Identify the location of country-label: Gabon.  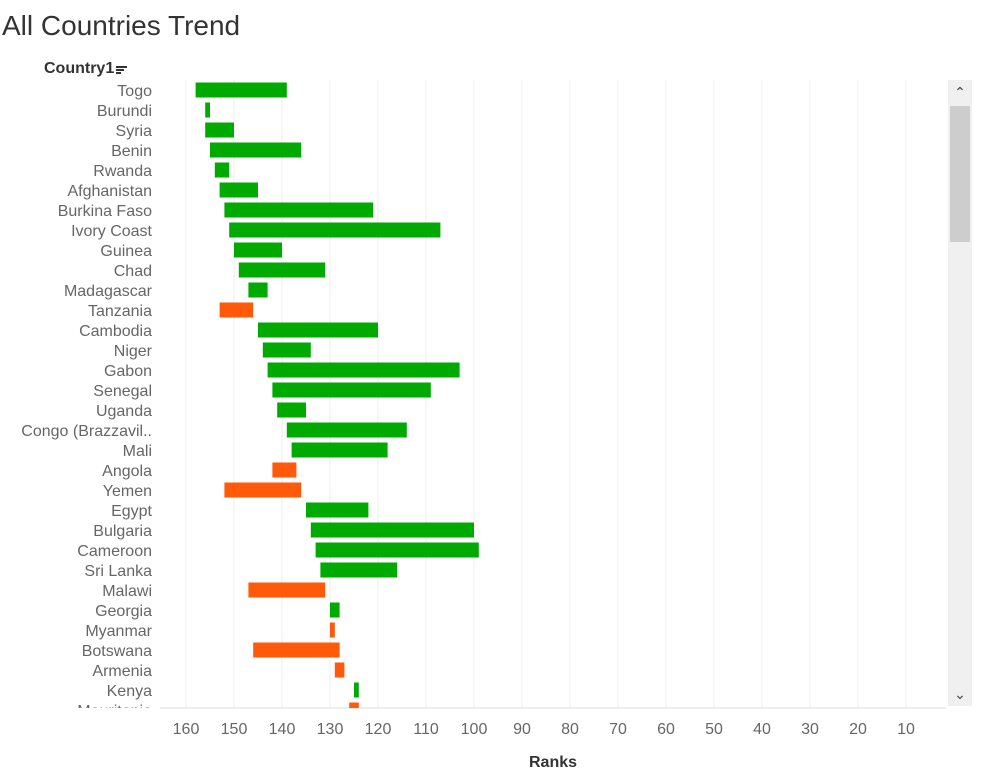
(128, 371).